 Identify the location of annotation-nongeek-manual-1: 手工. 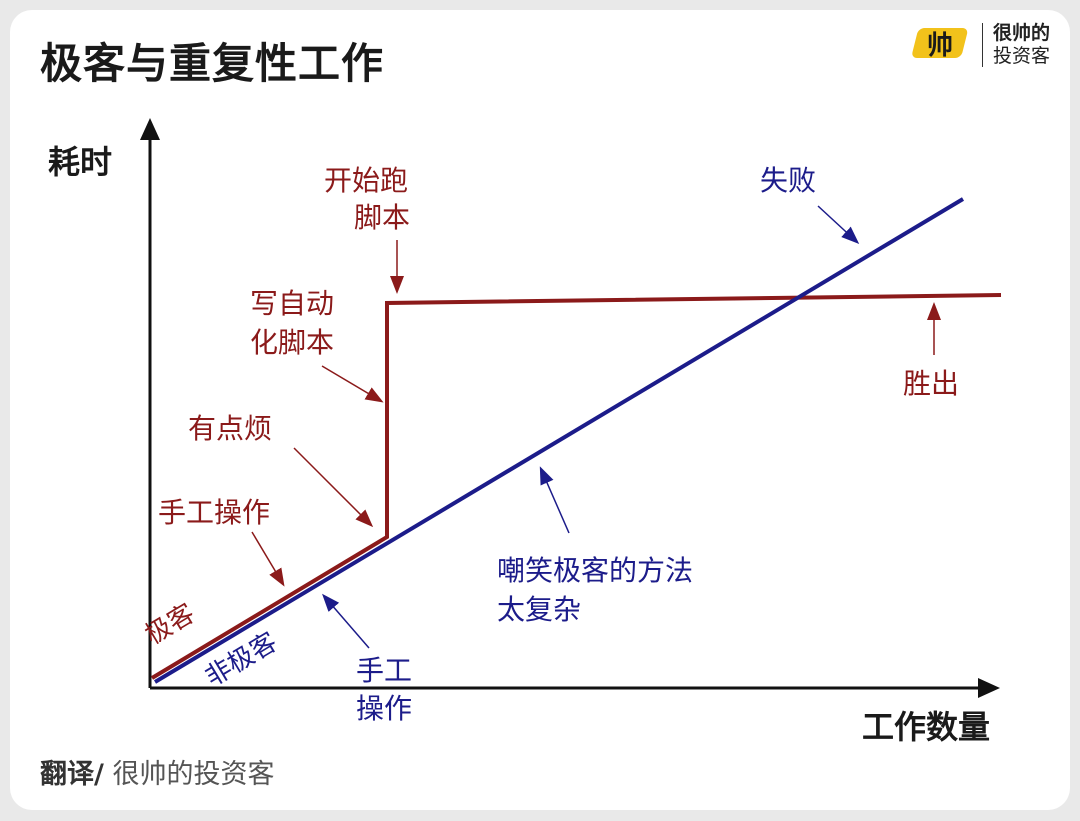
(384, 670).